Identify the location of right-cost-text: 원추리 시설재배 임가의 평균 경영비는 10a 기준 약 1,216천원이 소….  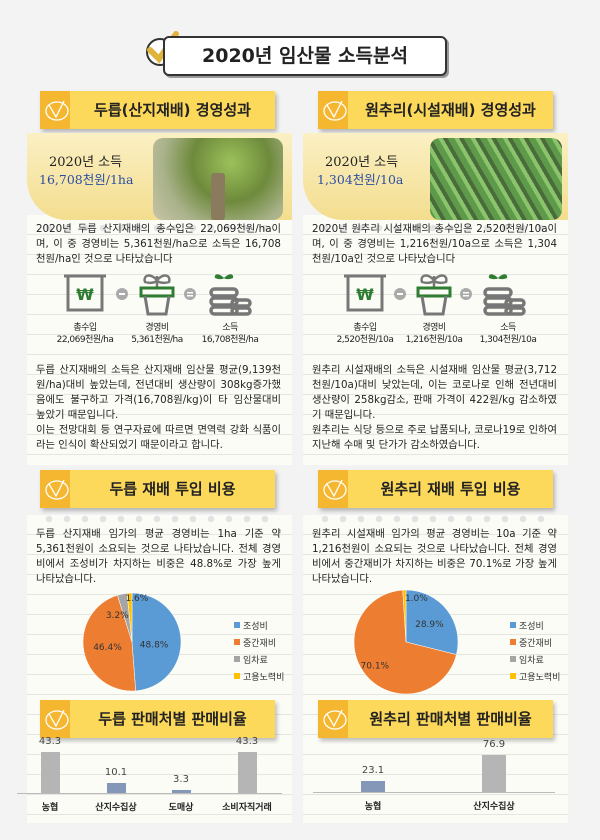
(434, 556).